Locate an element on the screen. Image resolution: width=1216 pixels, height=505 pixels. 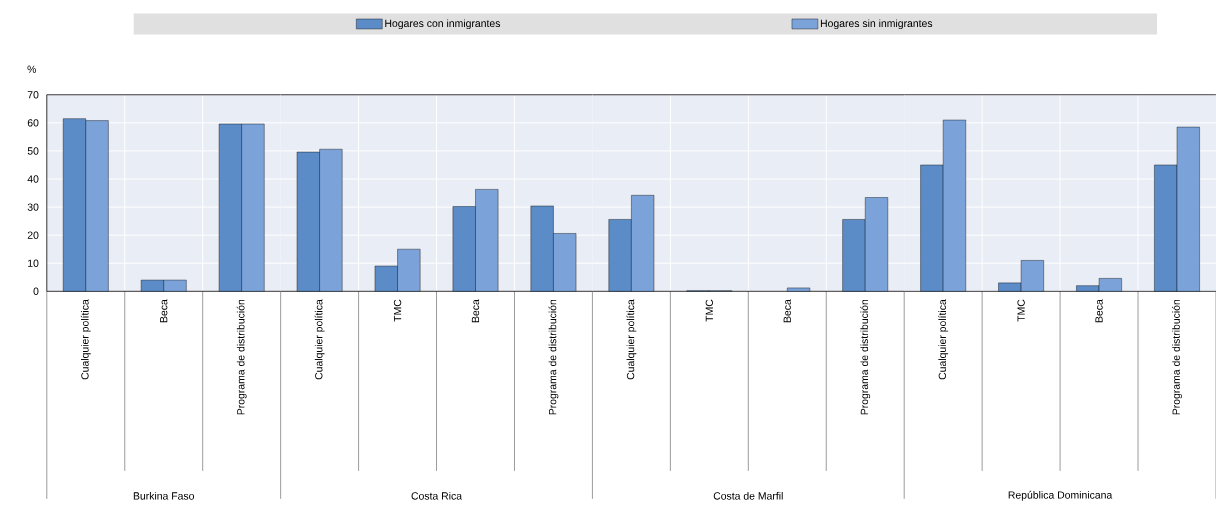
x-axis-title: Costa de Marfil is located at coordinates (748, 496).